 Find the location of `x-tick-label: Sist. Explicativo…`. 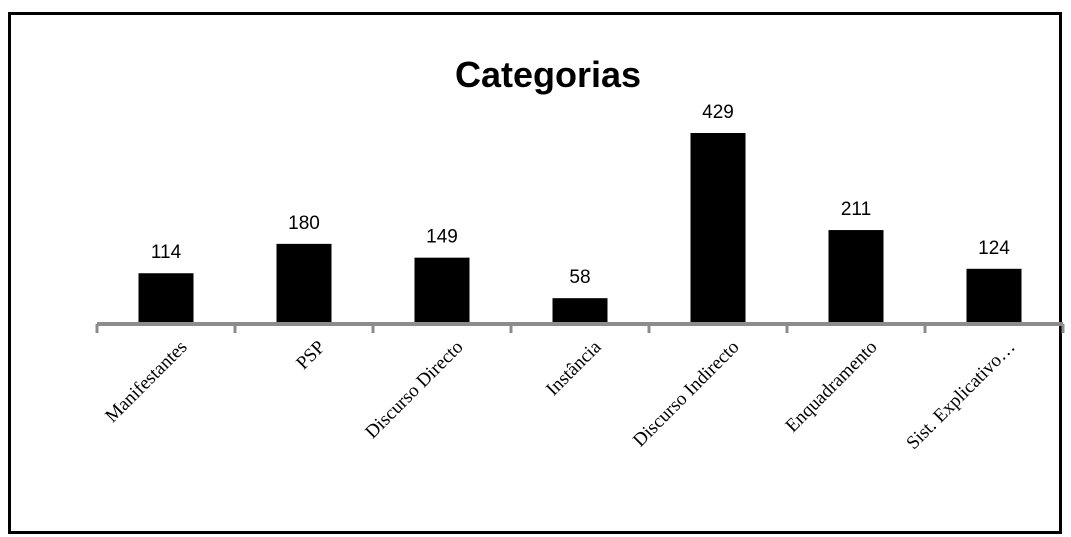

x-tick-label: Sist. Explicativo… is located at coordinates (960, 395).